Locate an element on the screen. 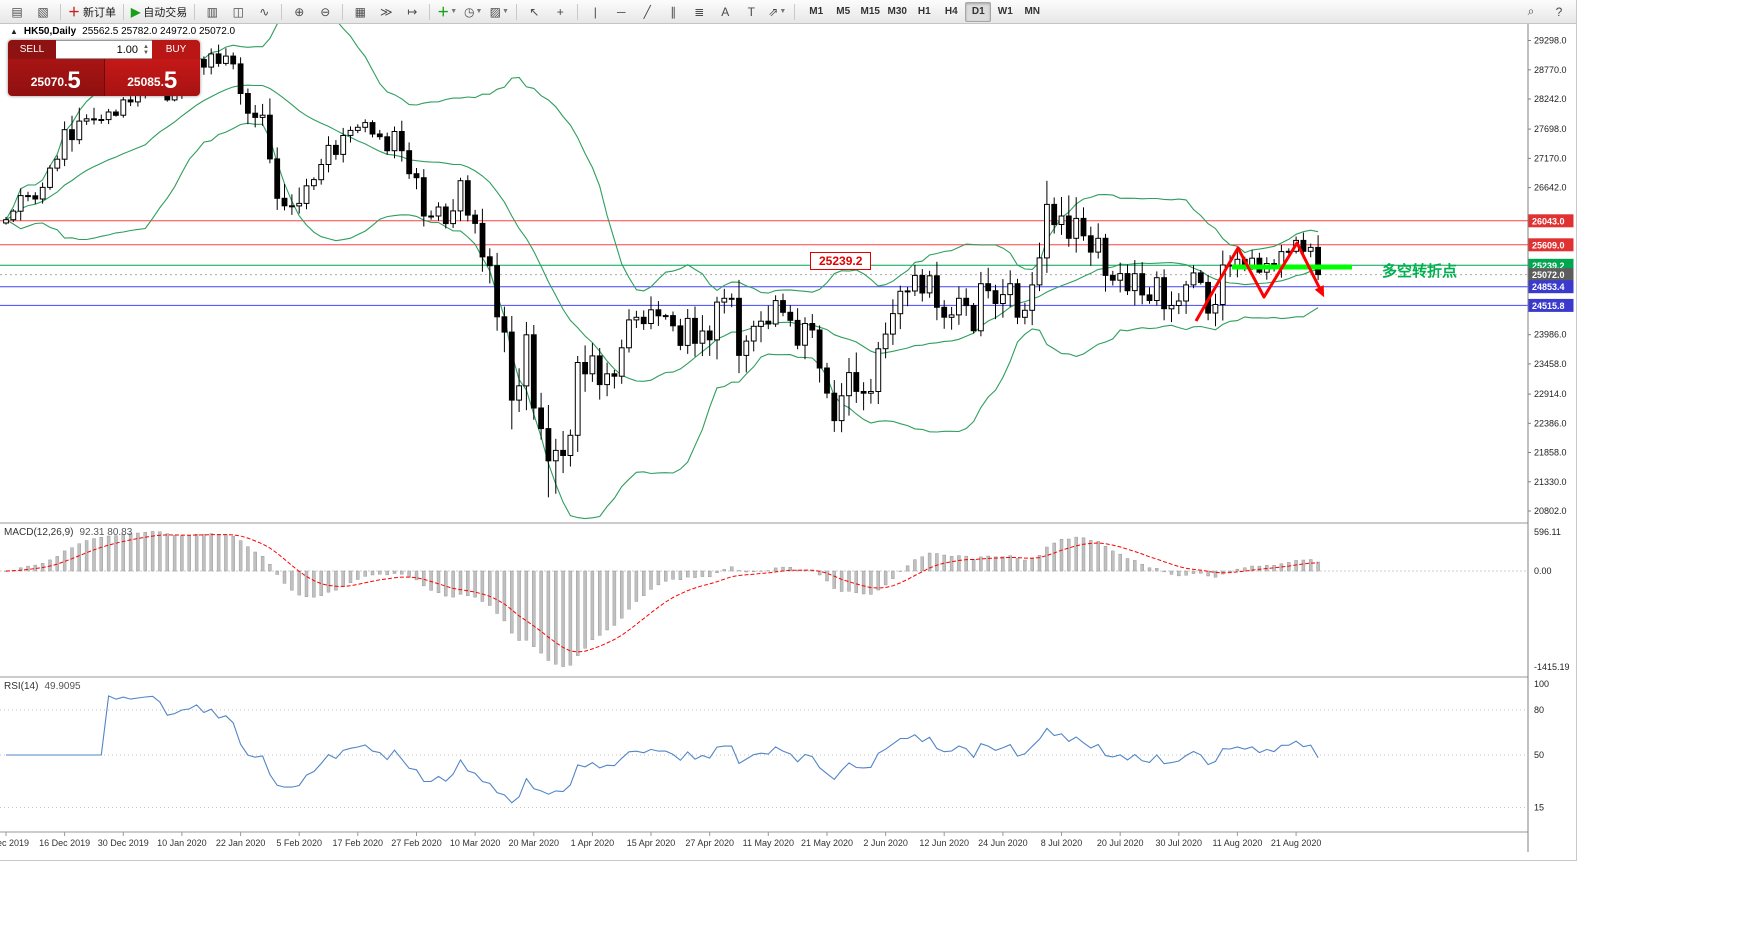 This screenshot has width=1738, height=937. volume-down-icon: ▼ is located at coordinates (146, 52).